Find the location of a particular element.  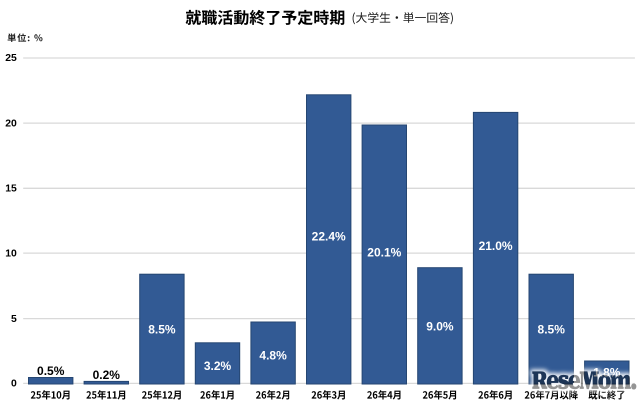

svg-text: 20.1% is located at coordinates (384, 252).